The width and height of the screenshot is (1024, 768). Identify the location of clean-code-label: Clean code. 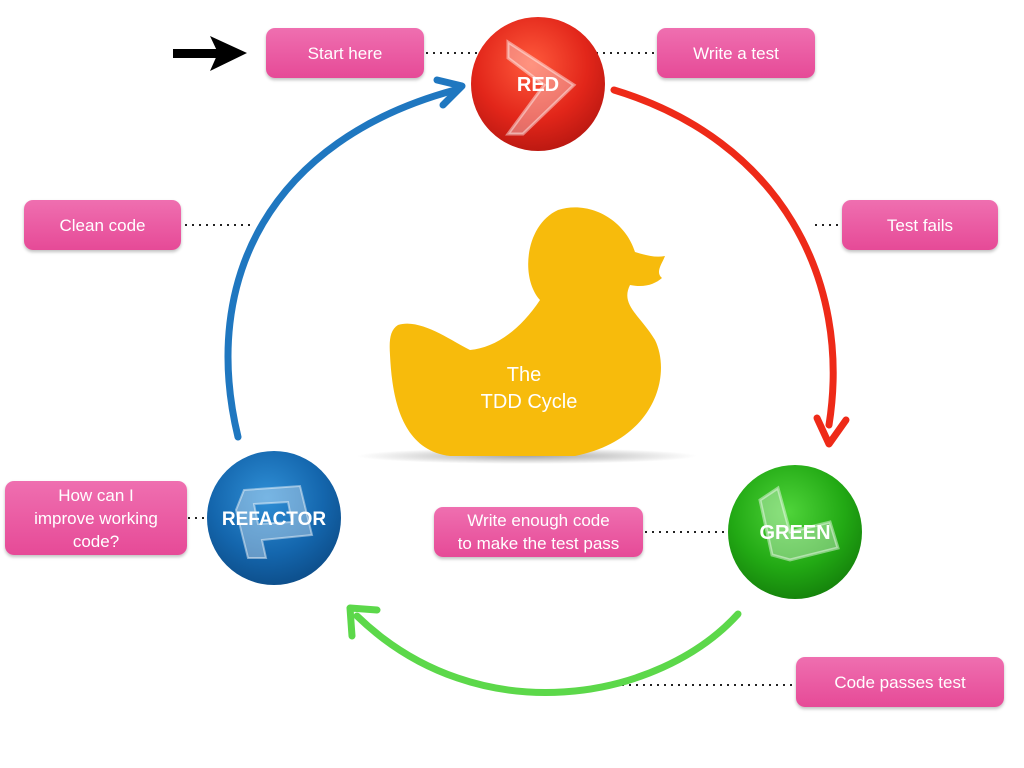
(102, 225).